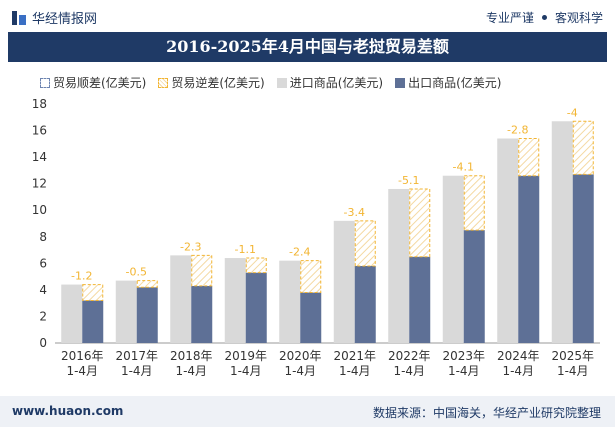 Image resolution: width=615 pixels, height=427 pixels. What do you see at coordinates (486, 413) in the screenshot?
I see `footer-source: 数据来源：中国海关，华经产业研究院整理` at bounding box center [486, 413].